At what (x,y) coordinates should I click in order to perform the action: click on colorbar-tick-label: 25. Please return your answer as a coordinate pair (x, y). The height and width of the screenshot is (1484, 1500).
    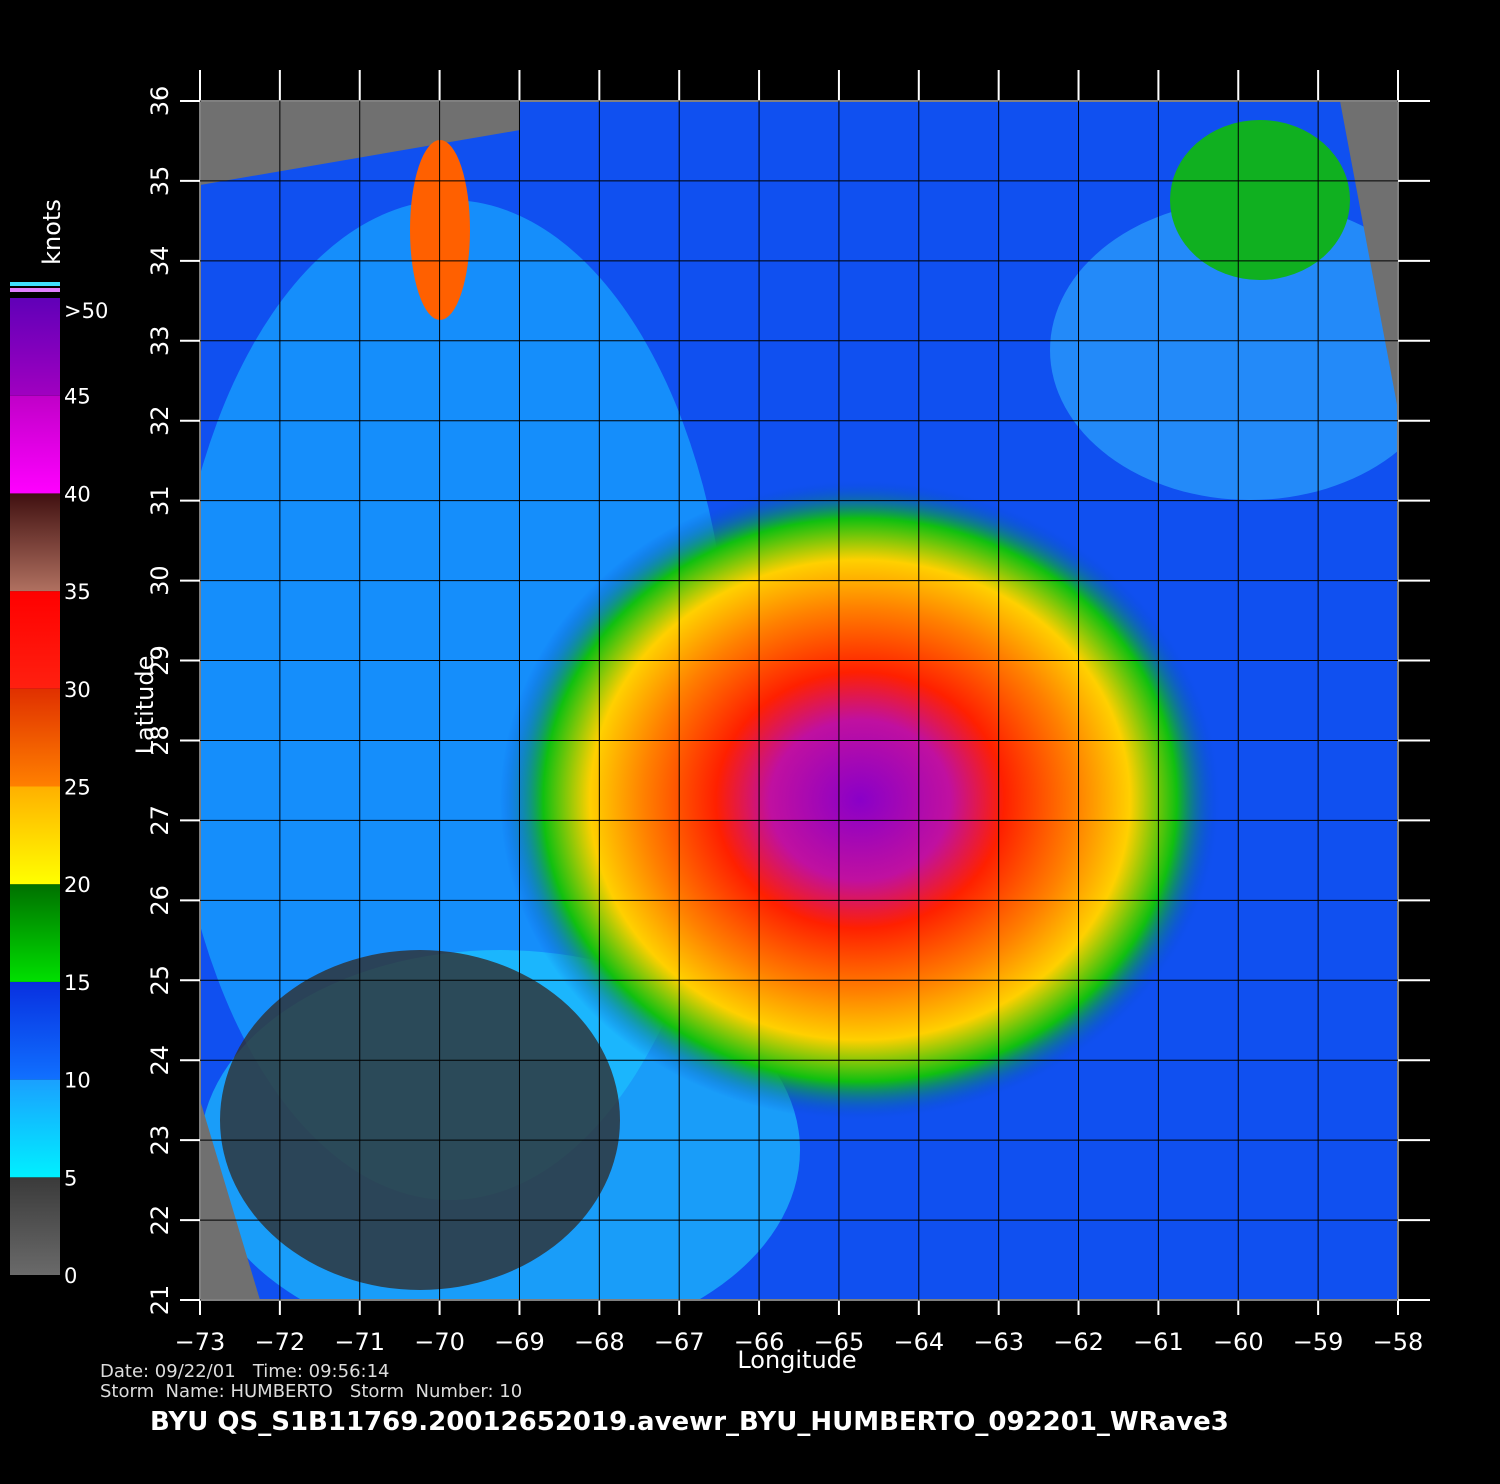
    Looking at the image, I should click on (77, 788).